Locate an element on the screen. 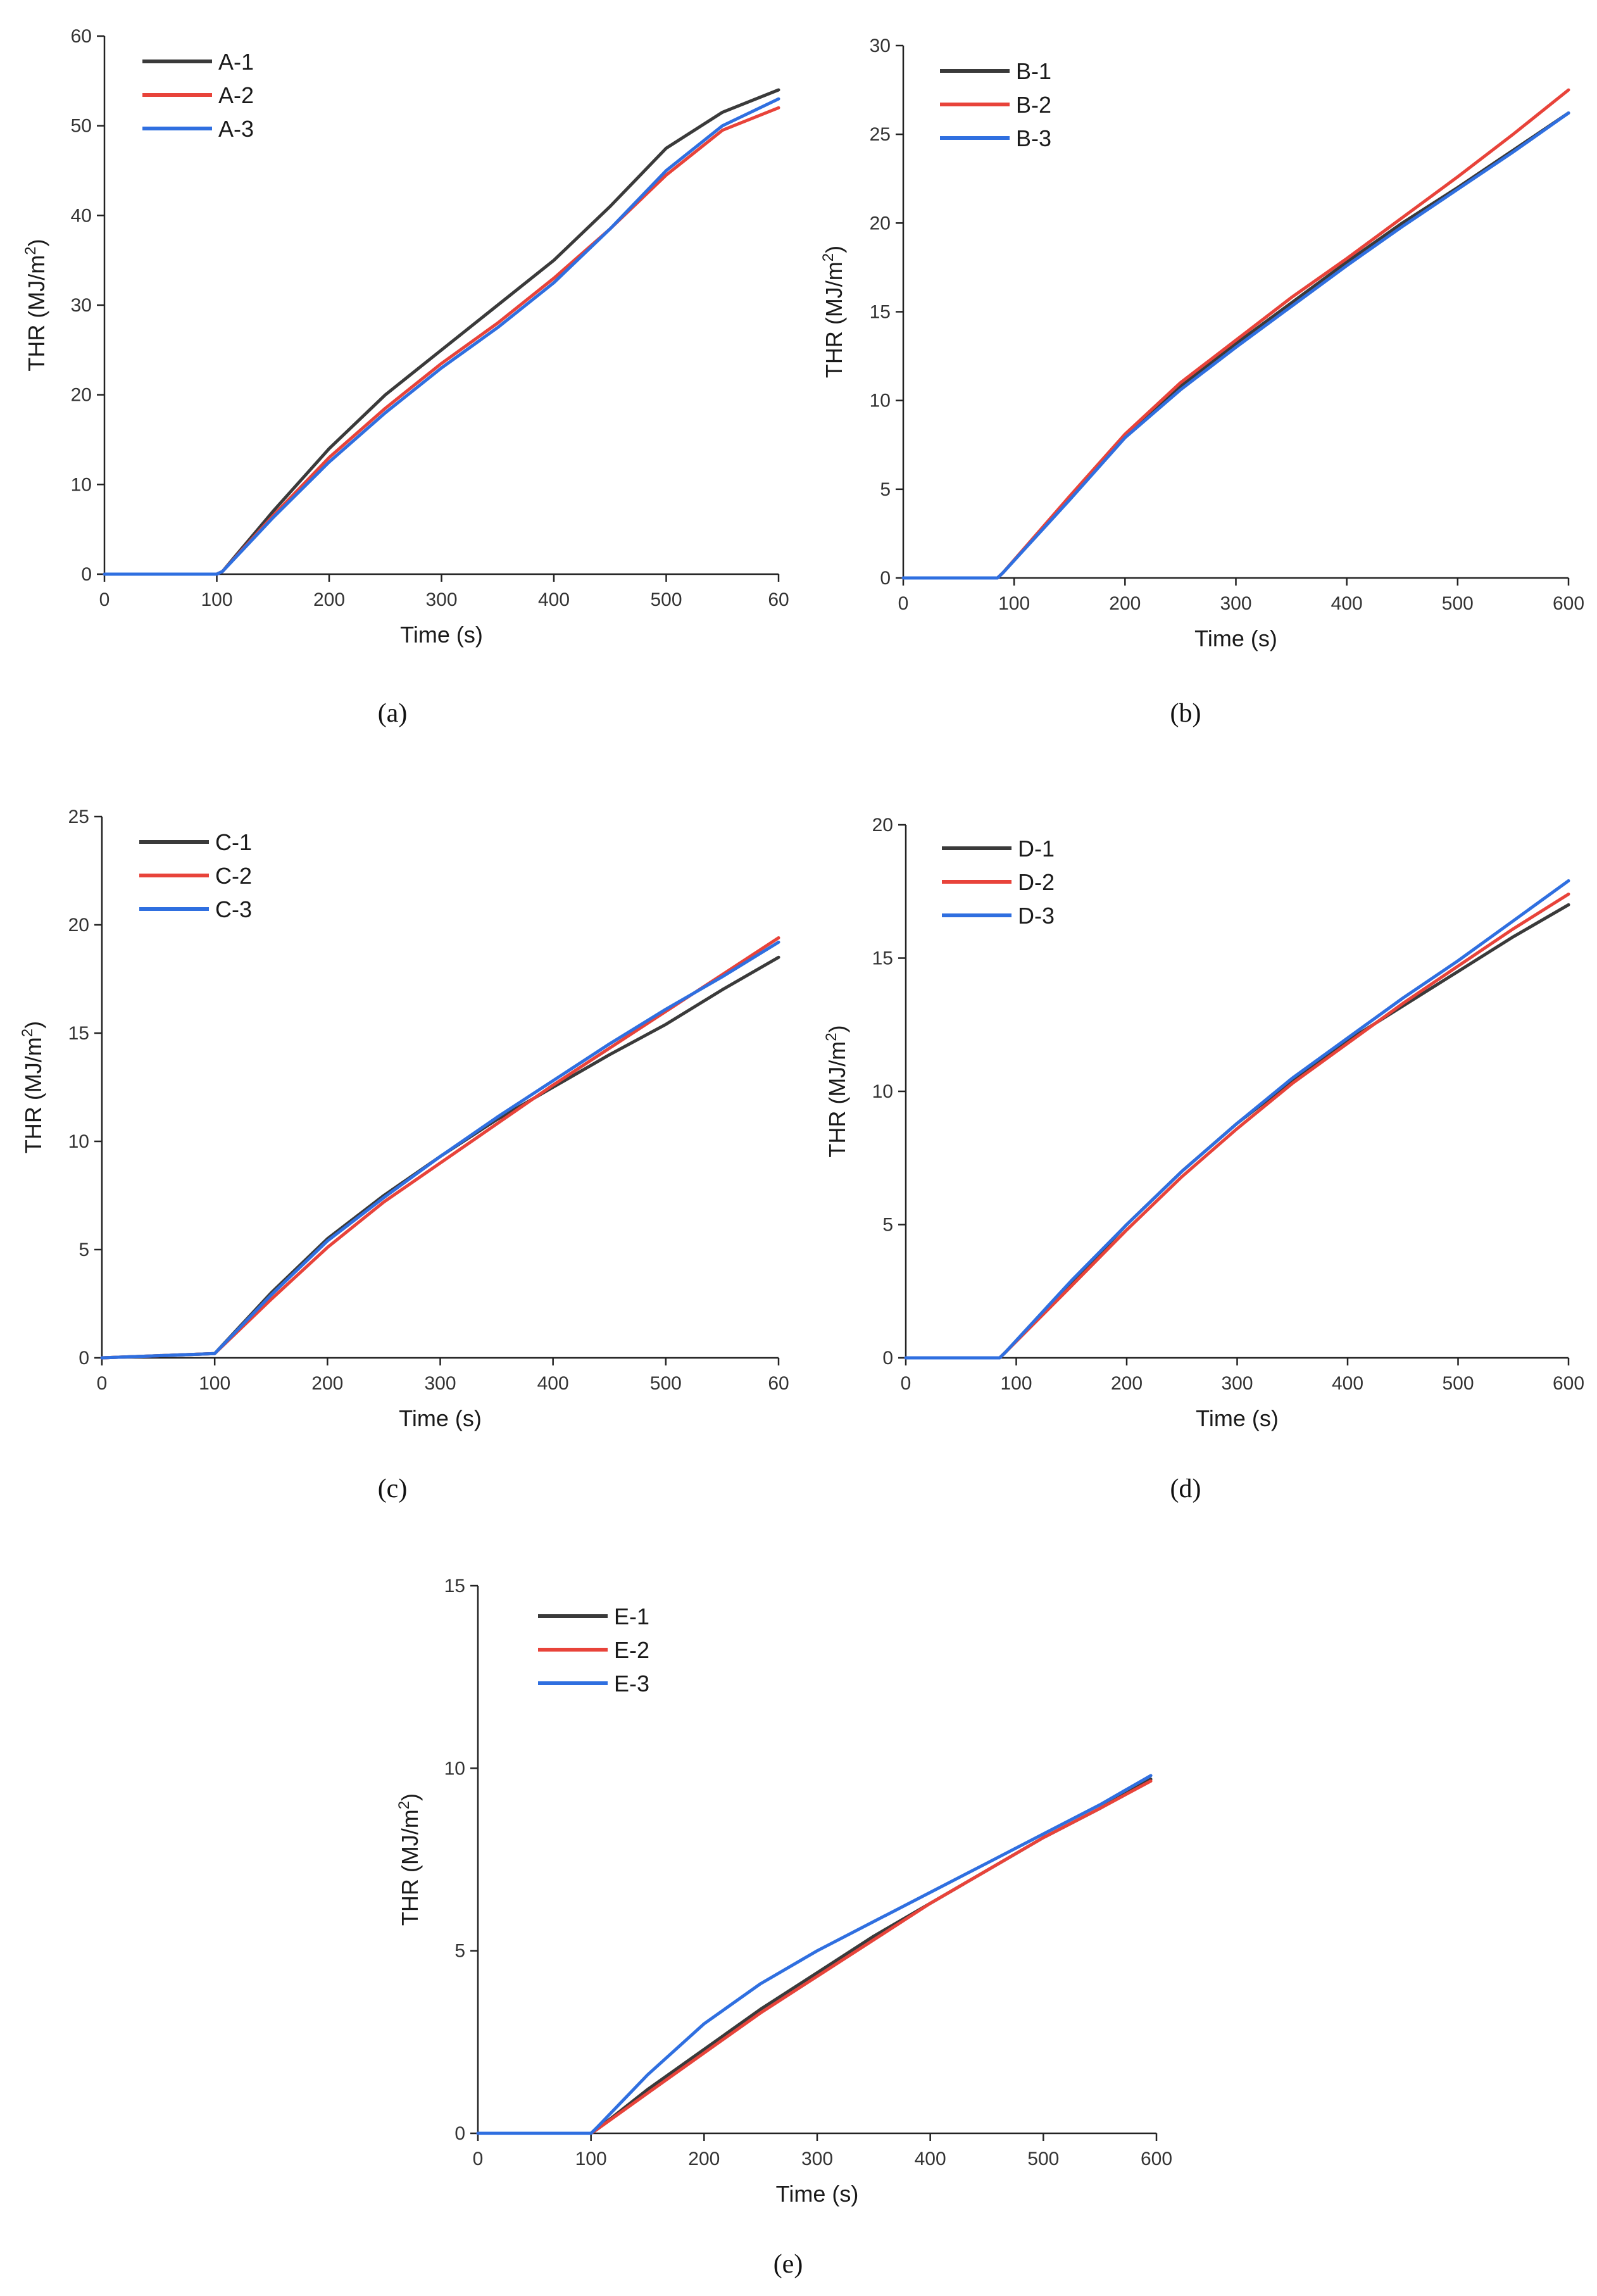  legend: E-1 E-2 E-3 is located at coordinates (593, 1650).